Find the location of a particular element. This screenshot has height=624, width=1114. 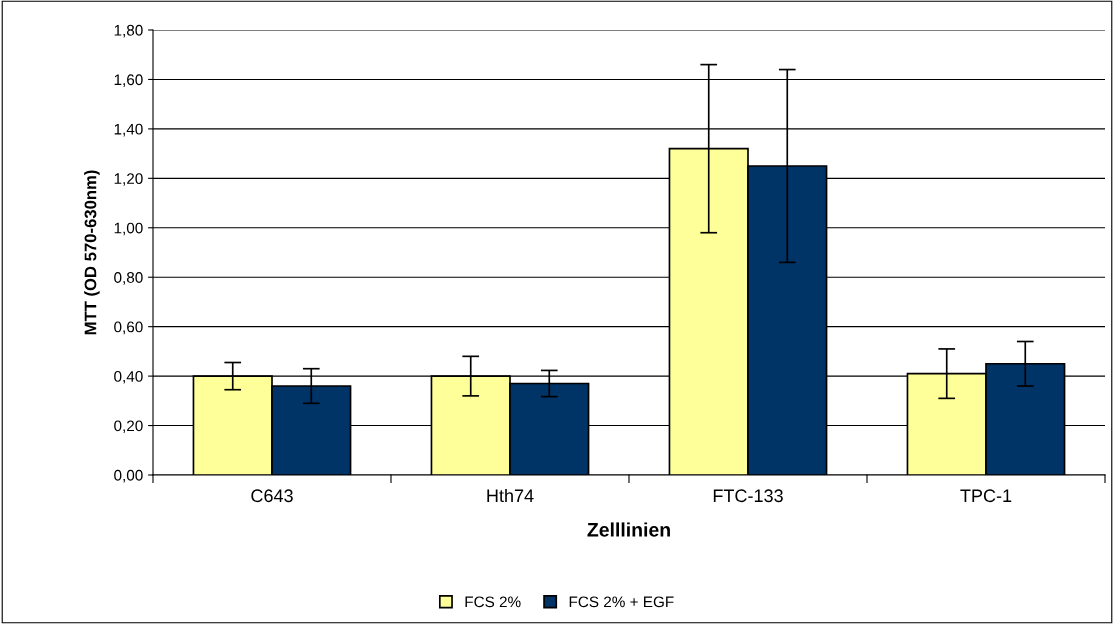

y-tick-label: 1,80 is located at coordinates (128, 31).